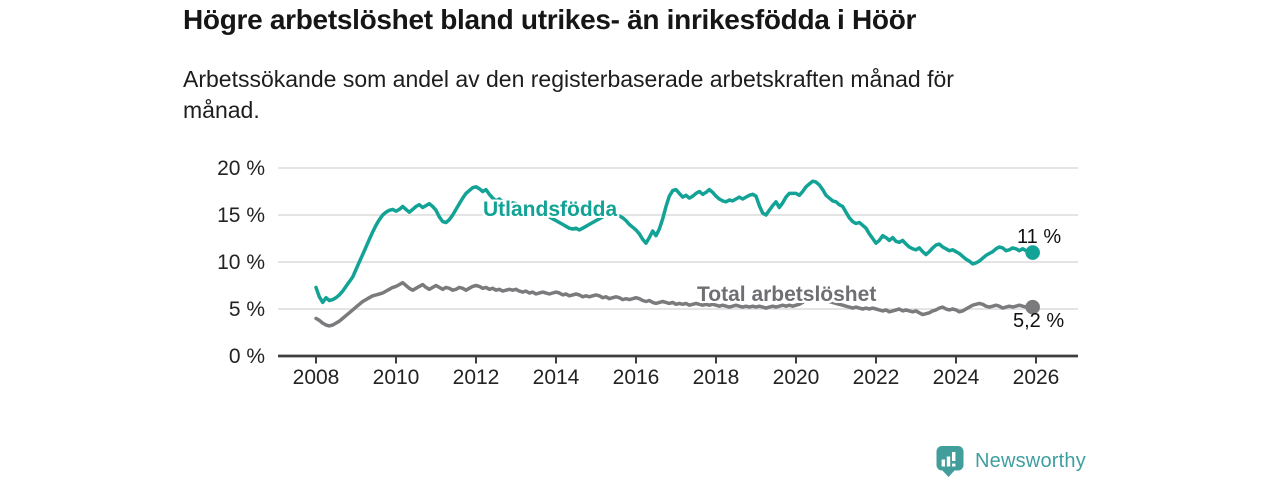  Describe the element at coordinates (796, 377) in the screenshot. I see `svg-text: 2020` at that location.